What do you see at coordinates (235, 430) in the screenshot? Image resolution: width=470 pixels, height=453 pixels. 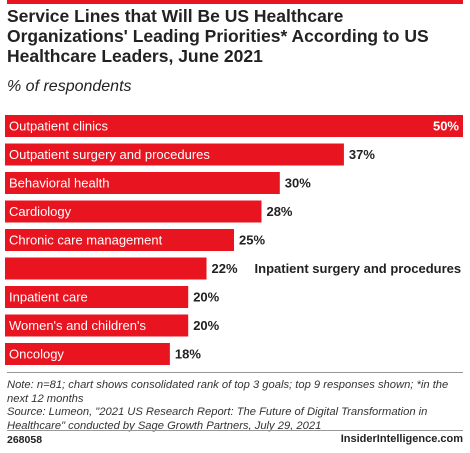 I see `footer-divider-bottom` at bounding box center [235, 430].